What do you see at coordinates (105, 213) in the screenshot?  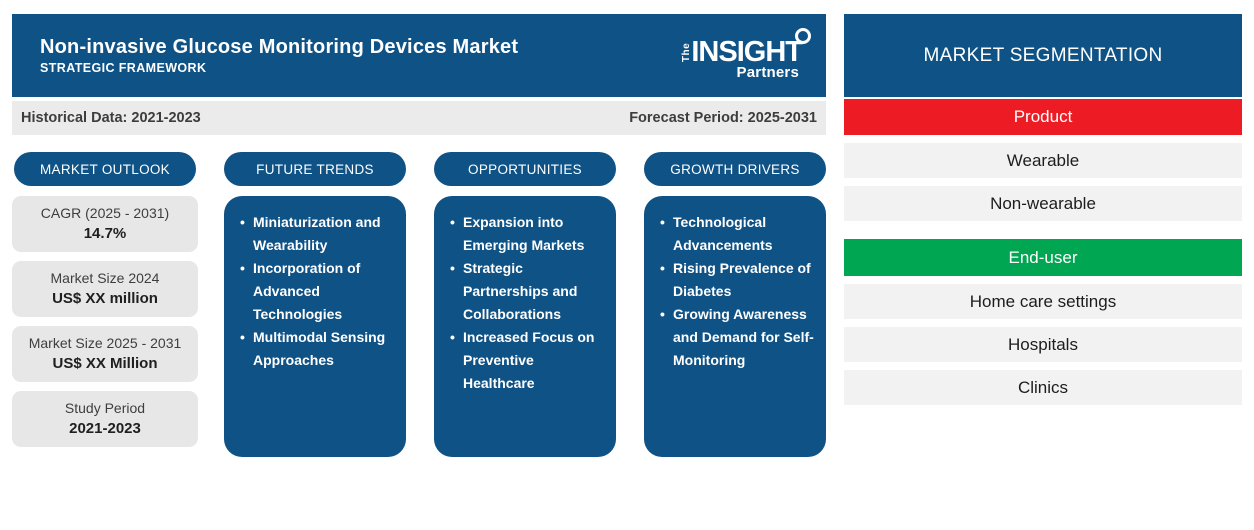 I see `stat-cagr-label: CAGR (2025 - 2031)` at bounding box center [105, 213].